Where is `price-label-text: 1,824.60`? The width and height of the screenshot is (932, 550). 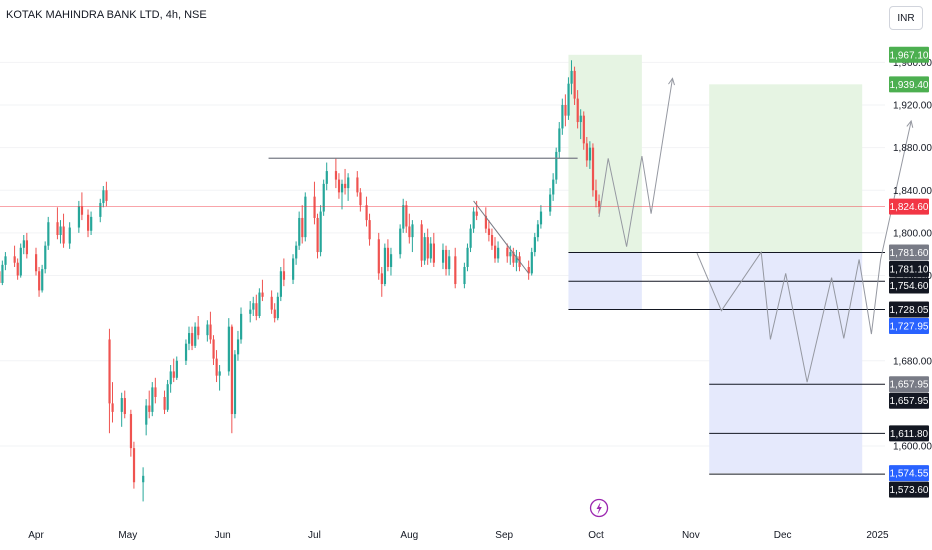 price-label-text: 1,824.60 is located at coordinates (909, 207).